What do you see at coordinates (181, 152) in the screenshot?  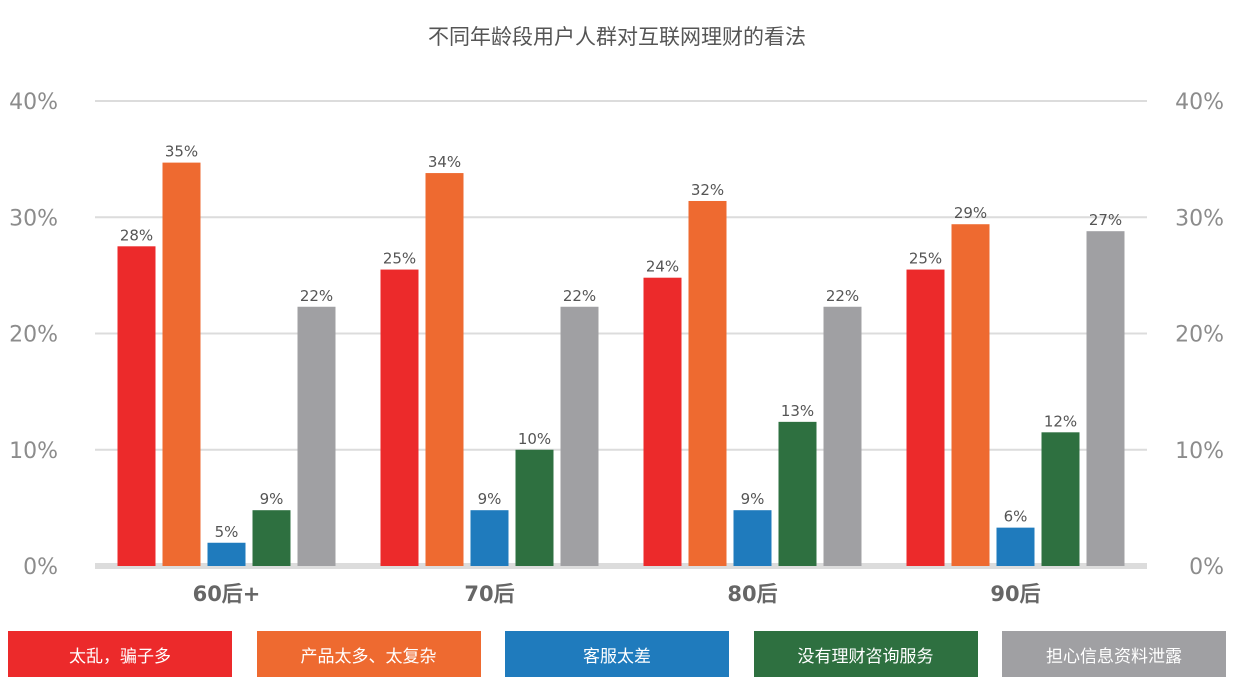 I see `data-label: 35%` at bounding box center [181, 152].